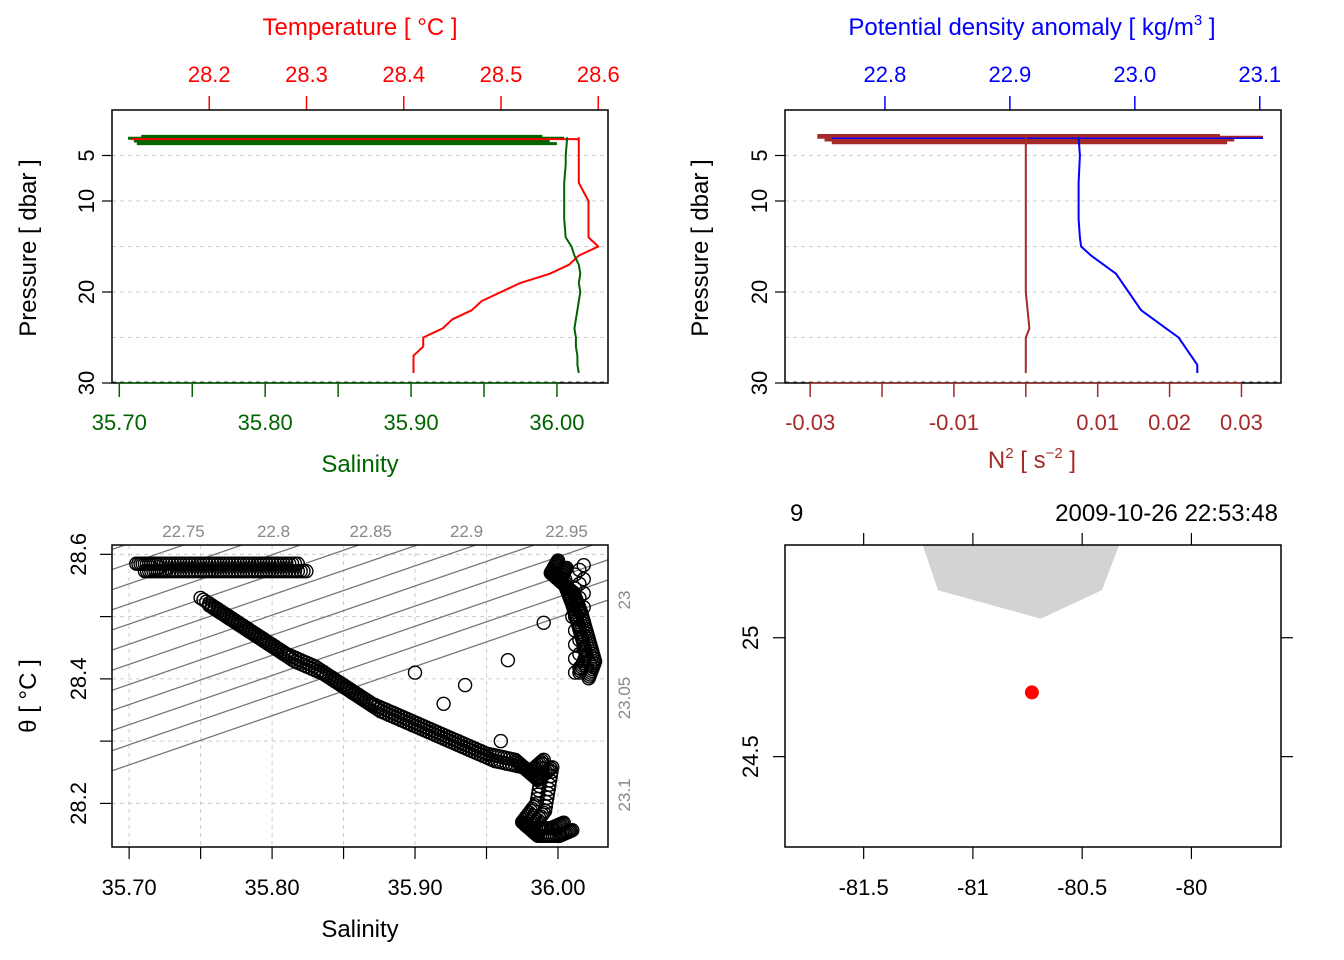 Image resolution: width=1344 pixels, height=960 pixels. What do you see at coordinates (360, 27) in the screenshot?
I see `temperature-axis-label: Temperature [ °C ]` at bounding box center [360, 27].